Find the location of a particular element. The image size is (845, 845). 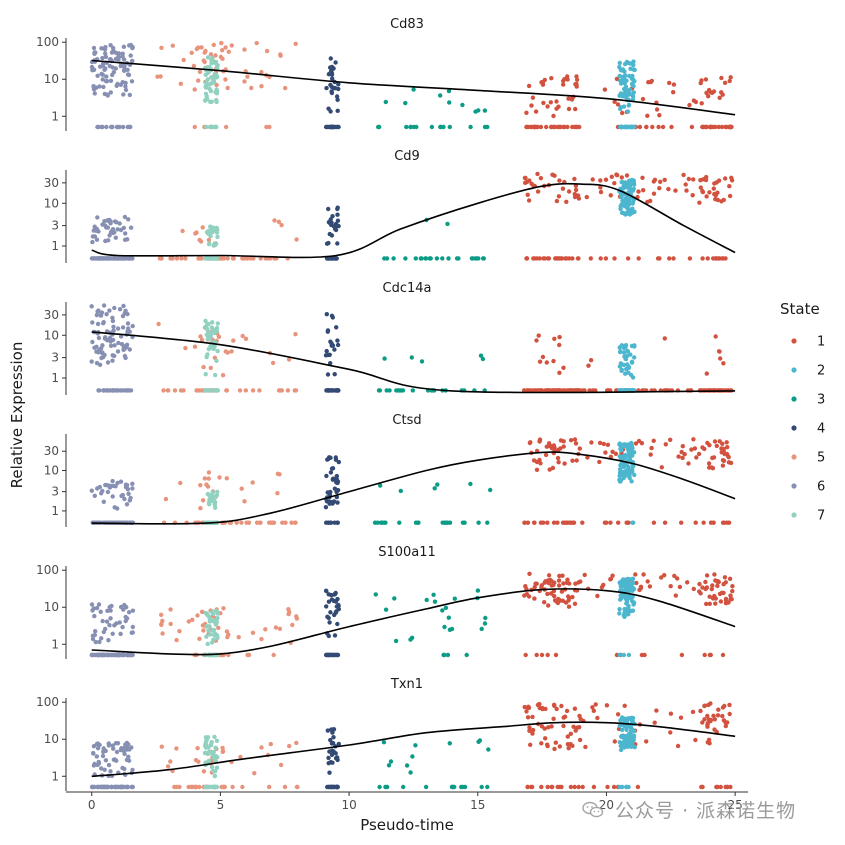

legend-title: State is located at coordinates (800, 309).